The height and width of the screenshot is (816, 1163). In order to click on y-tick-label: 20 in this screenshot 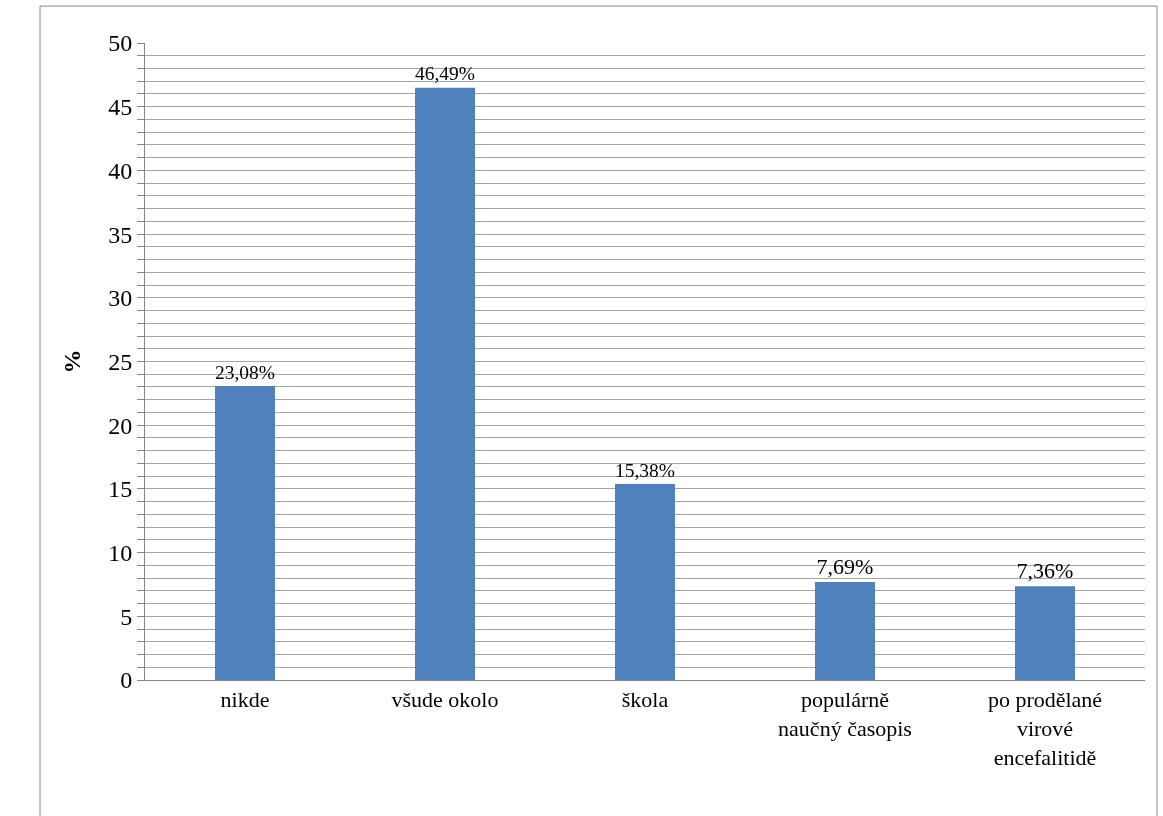, I will do `click(120, 425)`.